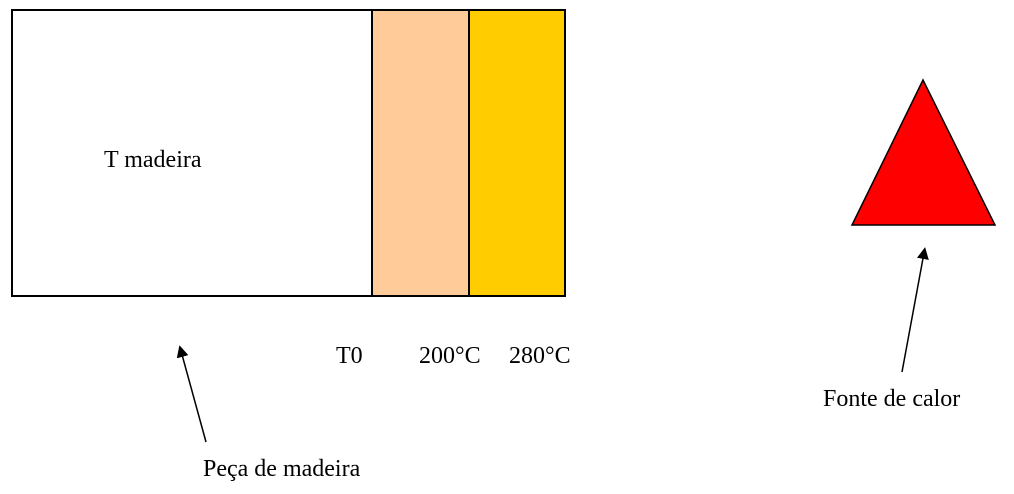 Image resolution: width=1014 pixels, height=494 pixels. What do you see at coordinates (420, 153) in the screenshot?
I see `zone-200-degrees` at bounding box center [420, 153].